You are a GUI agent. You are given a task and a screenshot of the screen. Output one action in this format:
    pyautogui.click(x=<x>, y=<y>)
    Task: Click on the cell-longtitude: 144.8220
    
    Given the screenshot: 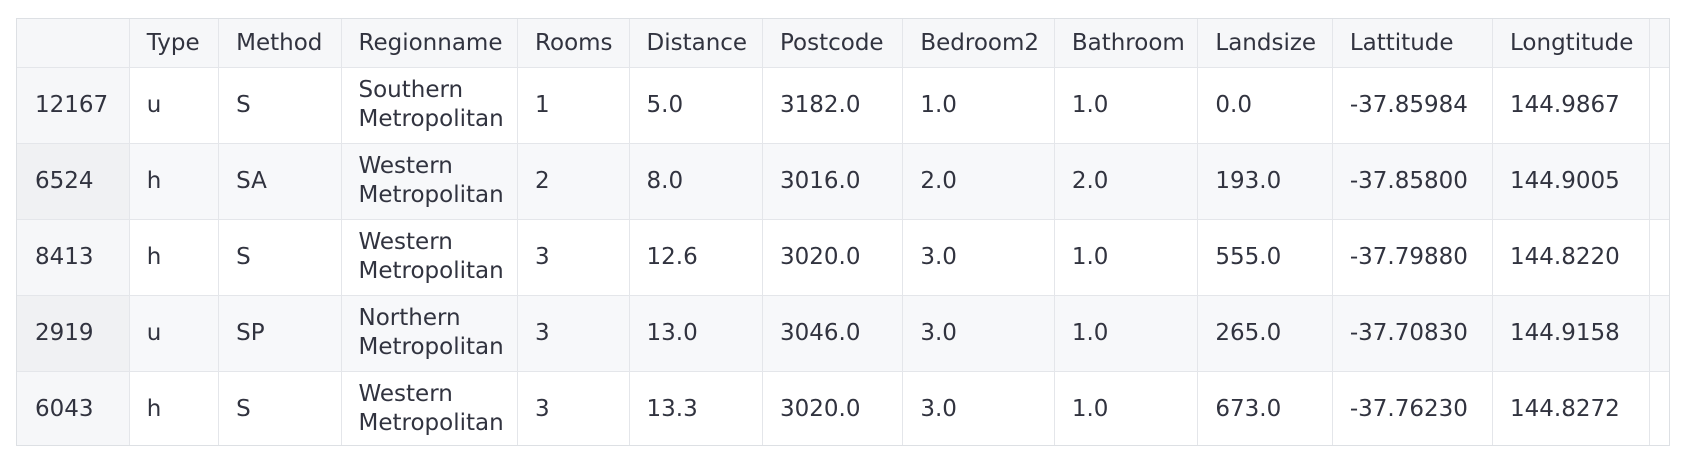 What is the action you would take?
    pyautogui.click(x=1571, y=257)
    